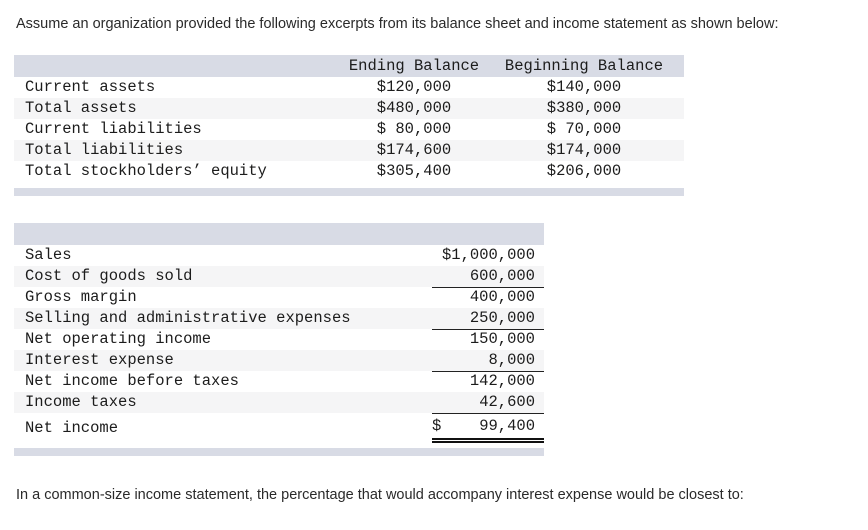  What do you see at coordinates (279, 255) in the screenshot?
I see `table-row: Sales $1,000,000` at bounding box center [279, 255].